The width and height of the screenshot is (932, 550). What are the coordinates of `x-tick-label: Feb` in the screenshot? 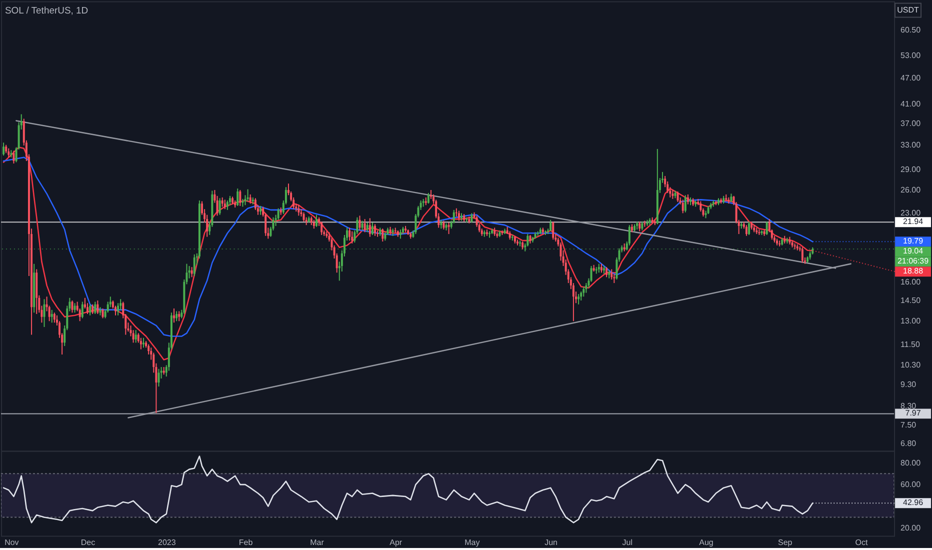 It's located at (246, 543).